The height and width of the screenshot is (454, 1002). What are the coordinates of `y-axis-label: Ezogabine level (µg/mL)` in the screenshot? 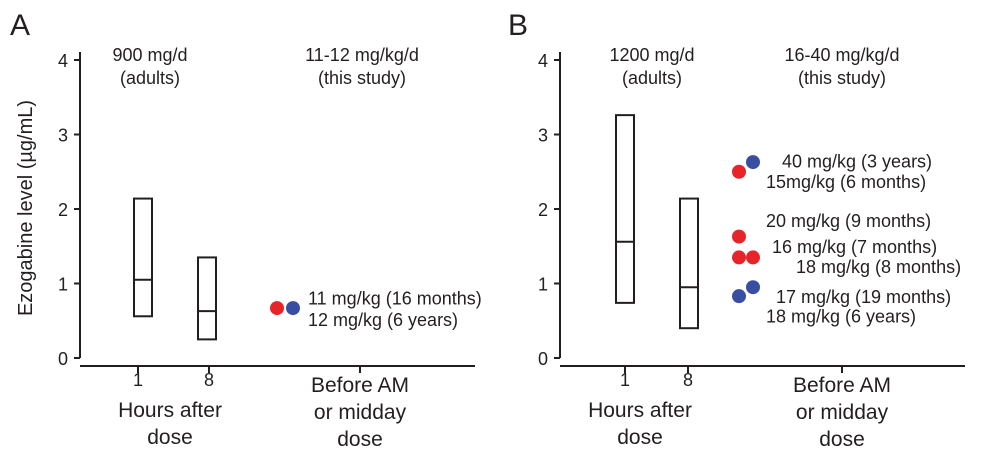 It's located at (26, 208).